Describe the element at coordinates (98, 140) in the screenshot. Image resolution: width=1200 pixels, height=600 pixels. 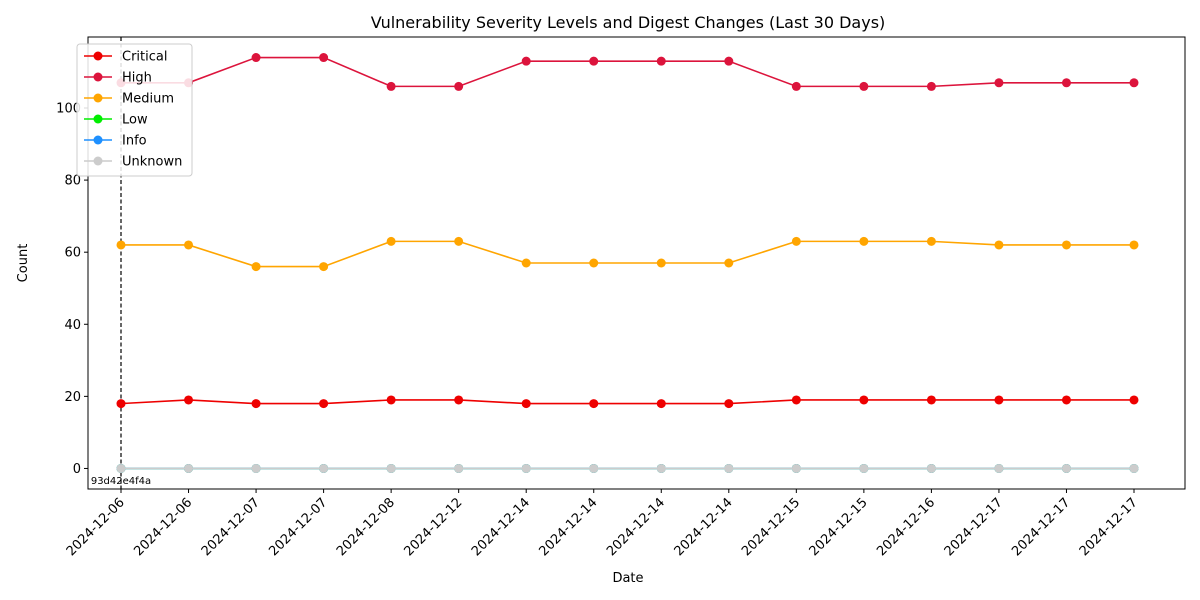
I see `legend-marker-info` at that location.